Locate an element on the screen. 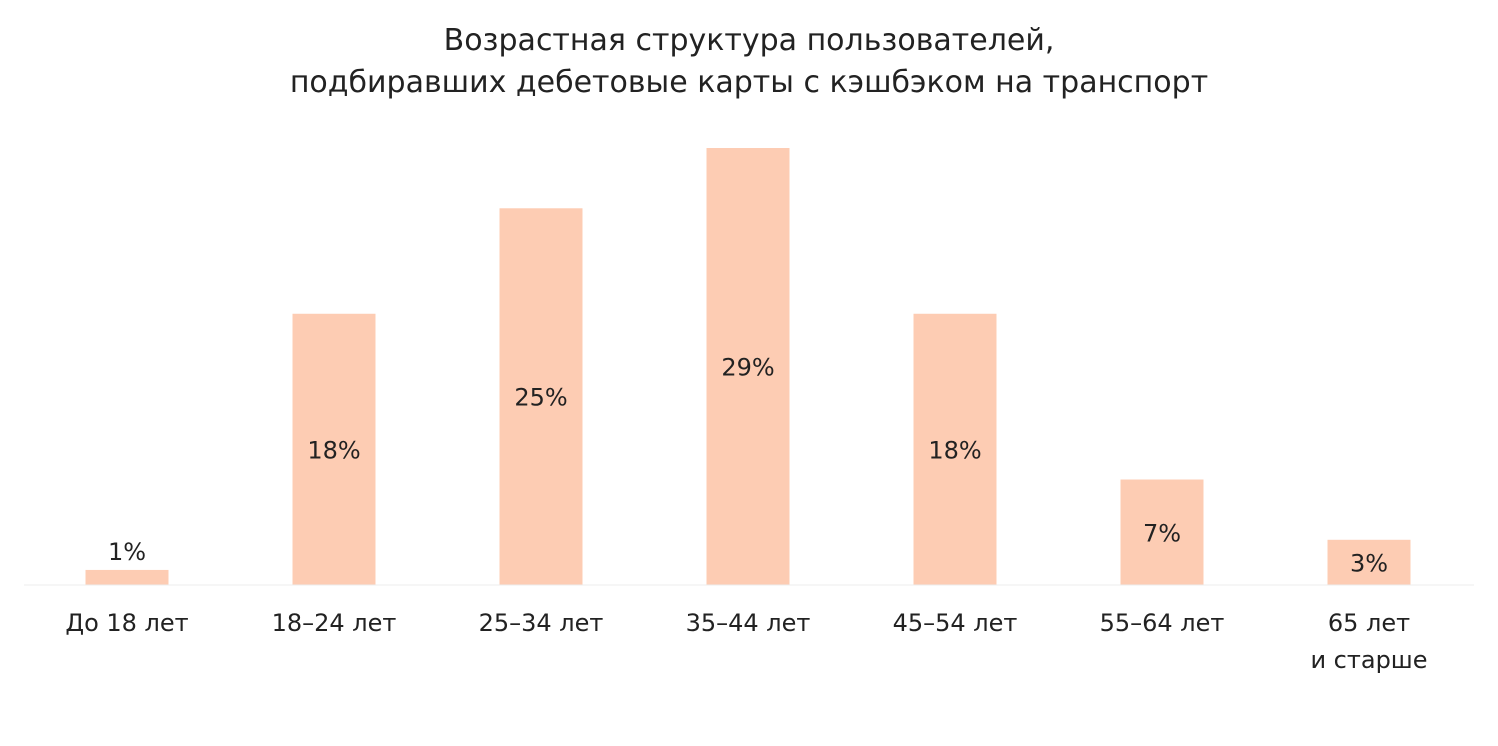 The height and width of the screenshot is (746, 1498). category-label-line: 18–24 лет is located at coordinates (334, 623).